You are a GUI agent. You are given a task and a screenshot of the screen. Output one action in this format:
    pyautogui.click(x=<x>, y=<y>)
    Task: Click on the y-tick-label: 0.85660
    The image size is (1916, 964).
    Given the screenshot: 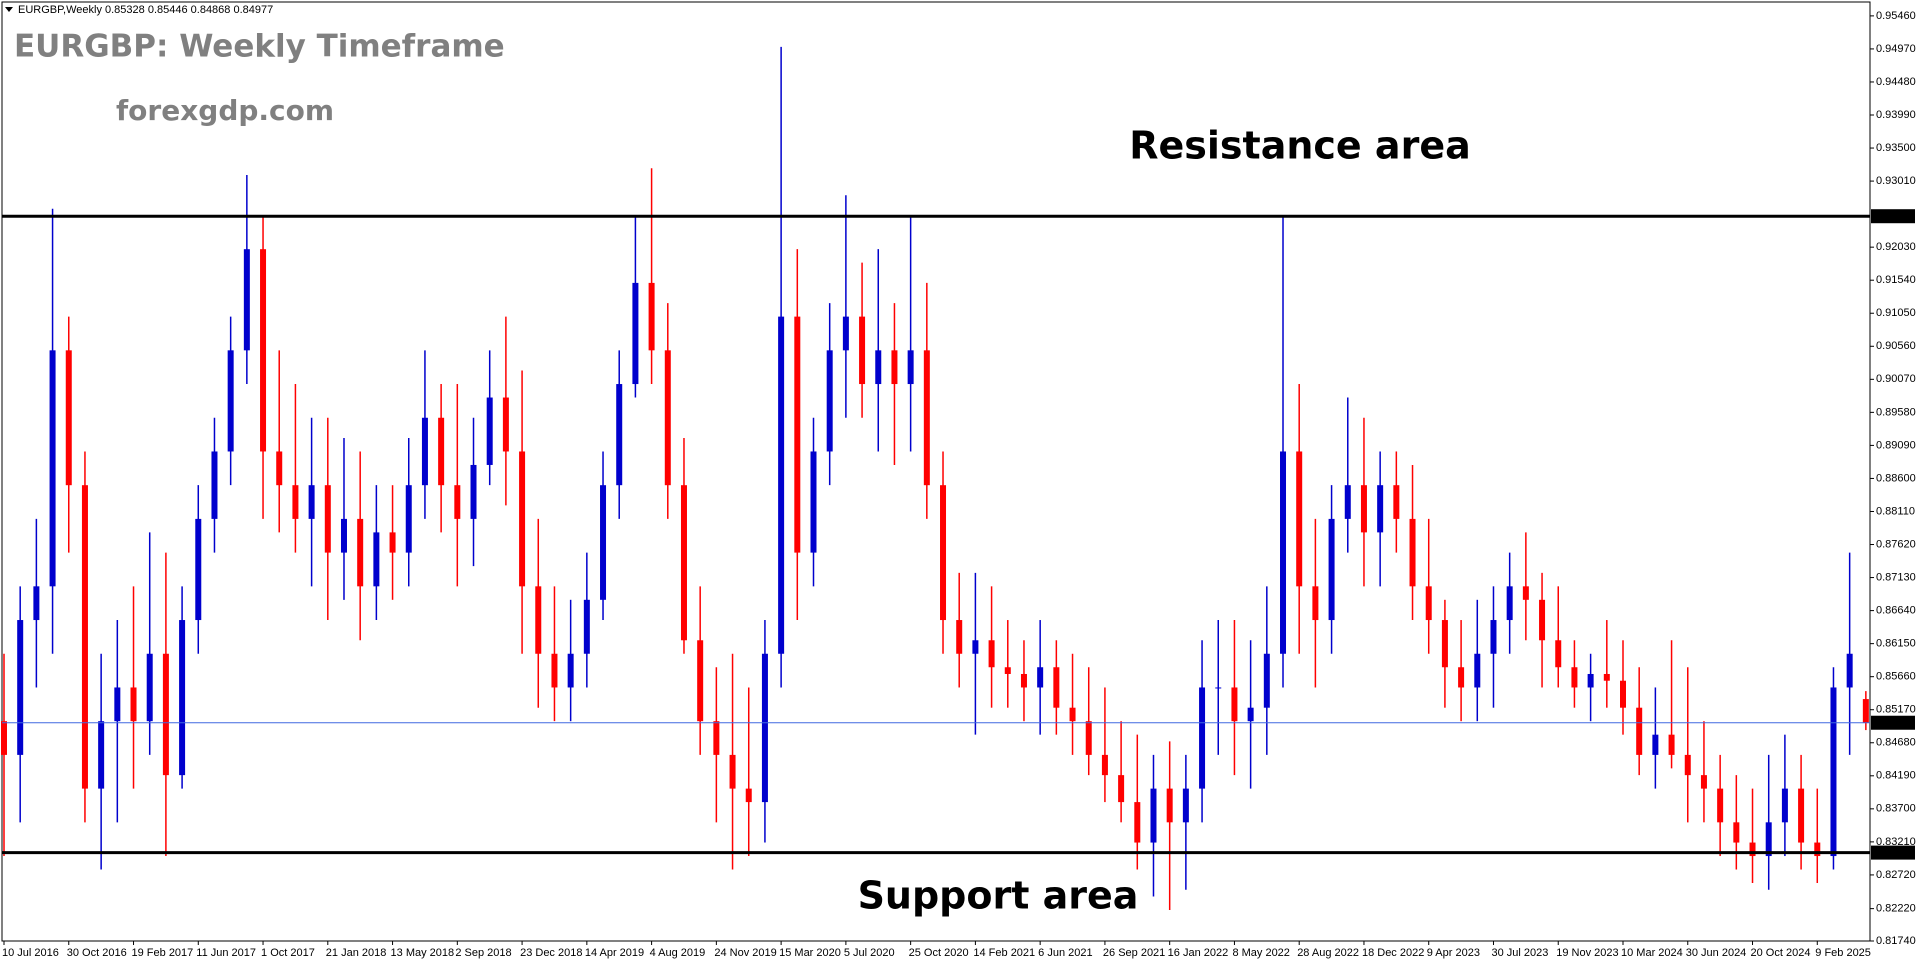 What is the action you would take?
    pyautogui.click(x=1896, y=677)
    